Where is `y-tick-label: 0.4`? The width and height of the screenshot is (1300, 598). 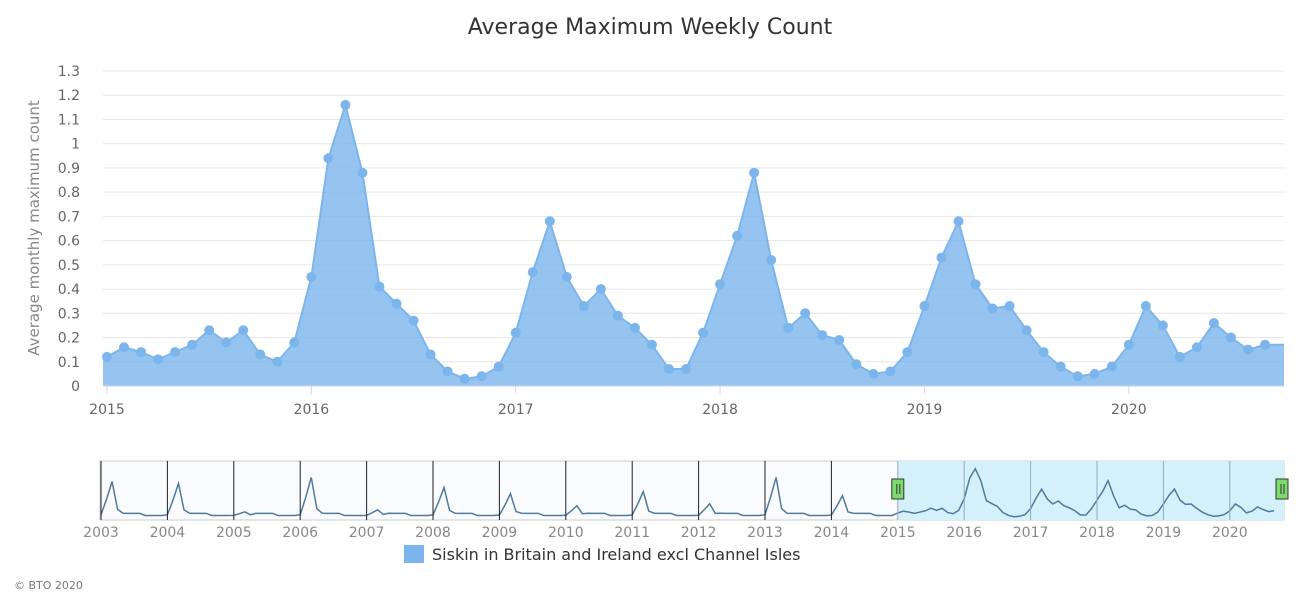 y-tick-label: 0.4 is located at coordinates (69, 290).